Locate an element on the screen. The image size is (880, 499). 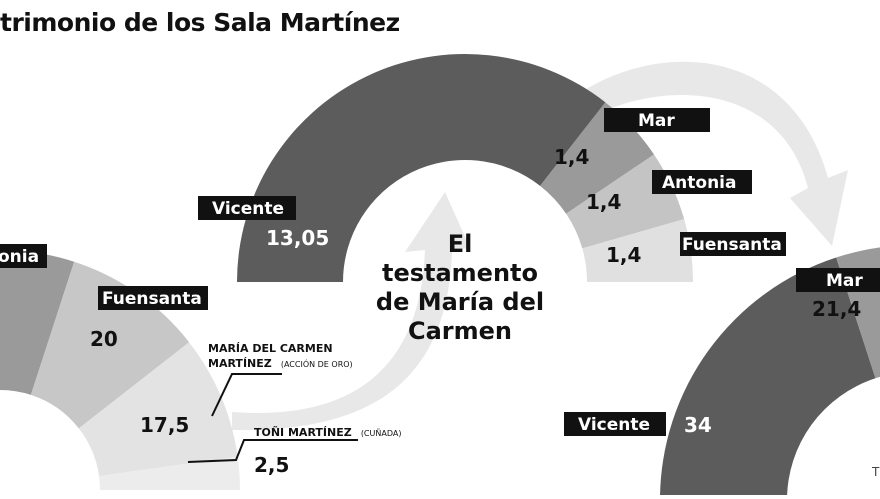
value-right-vicente: 34 is located at coordinates (698, 425).